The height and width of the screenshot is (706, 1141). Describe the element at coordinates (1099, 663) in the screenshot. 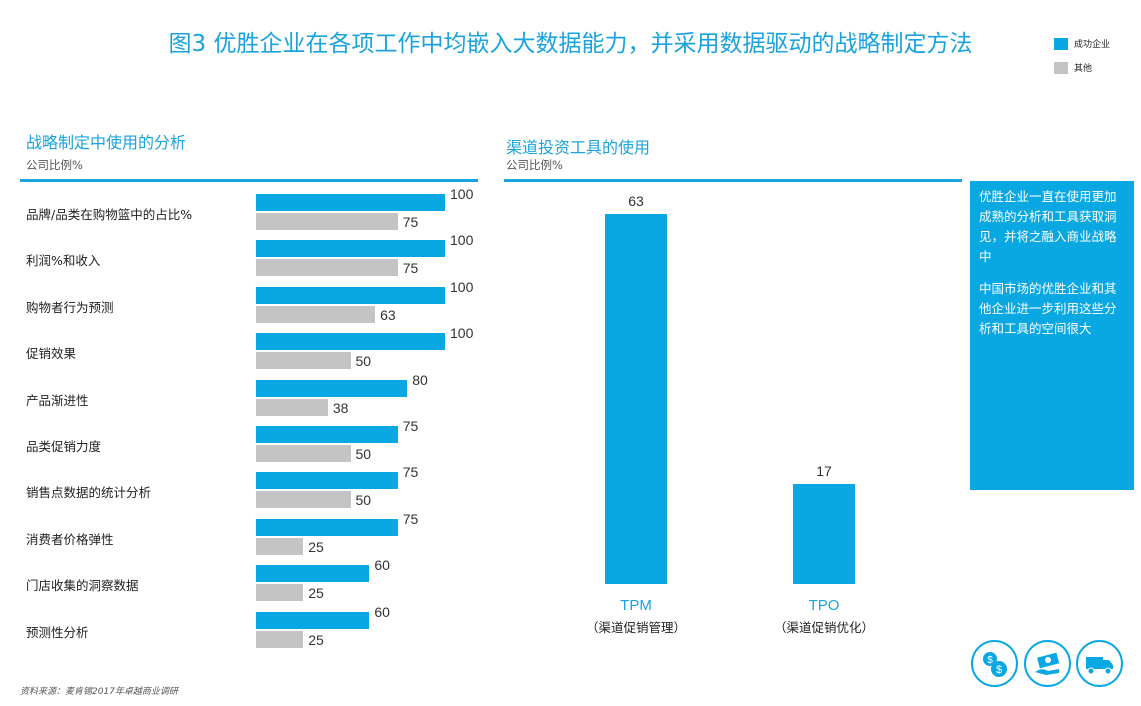

I see `delivery-truck-icon` at that location.